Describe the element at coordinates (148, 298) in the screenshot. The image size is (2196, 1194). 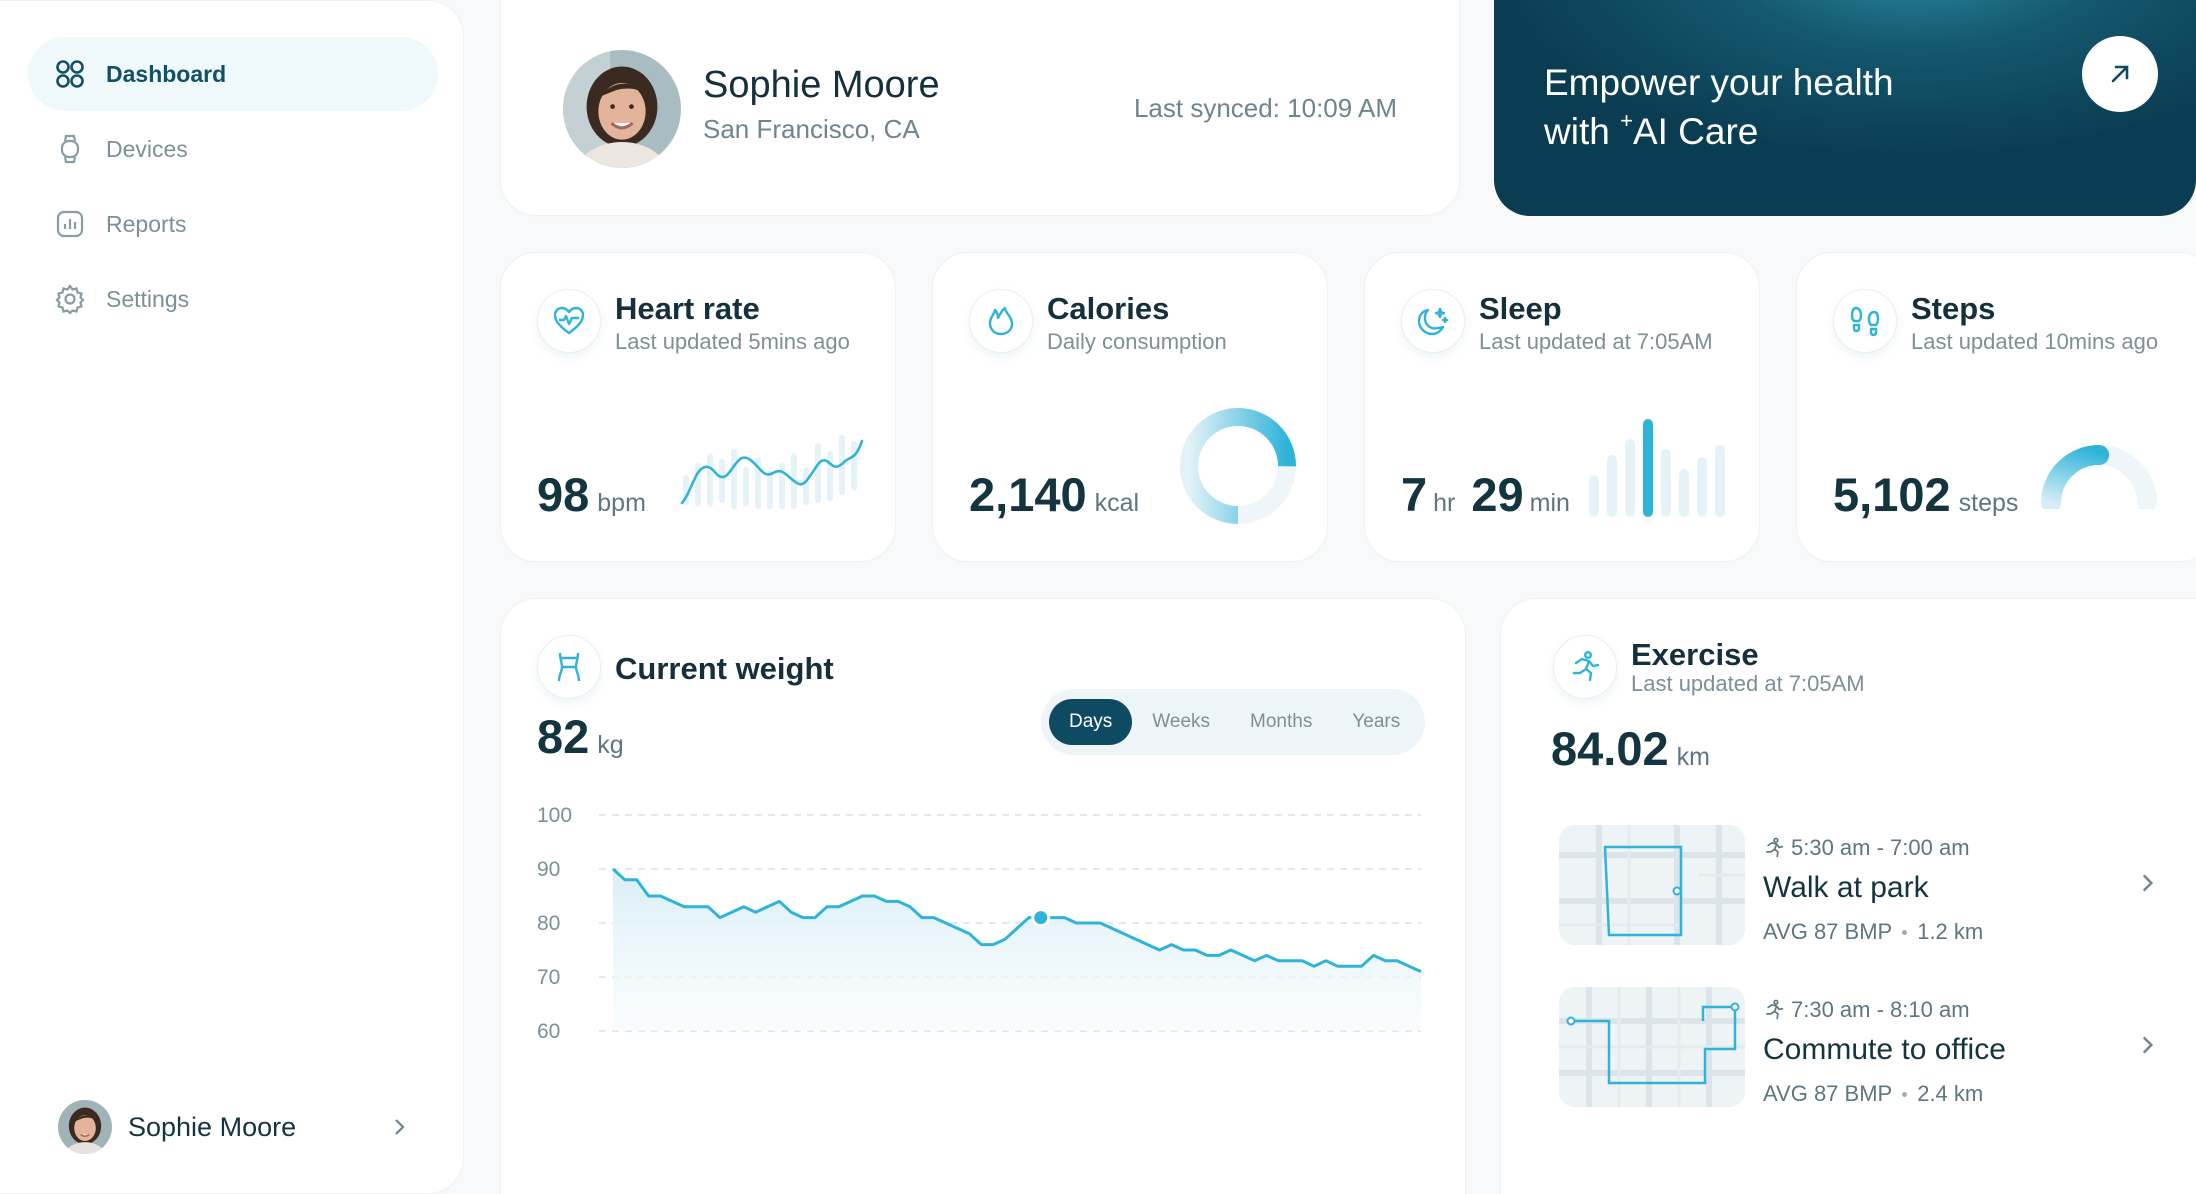
I see `sidebar-item-label: Settings` at that location.